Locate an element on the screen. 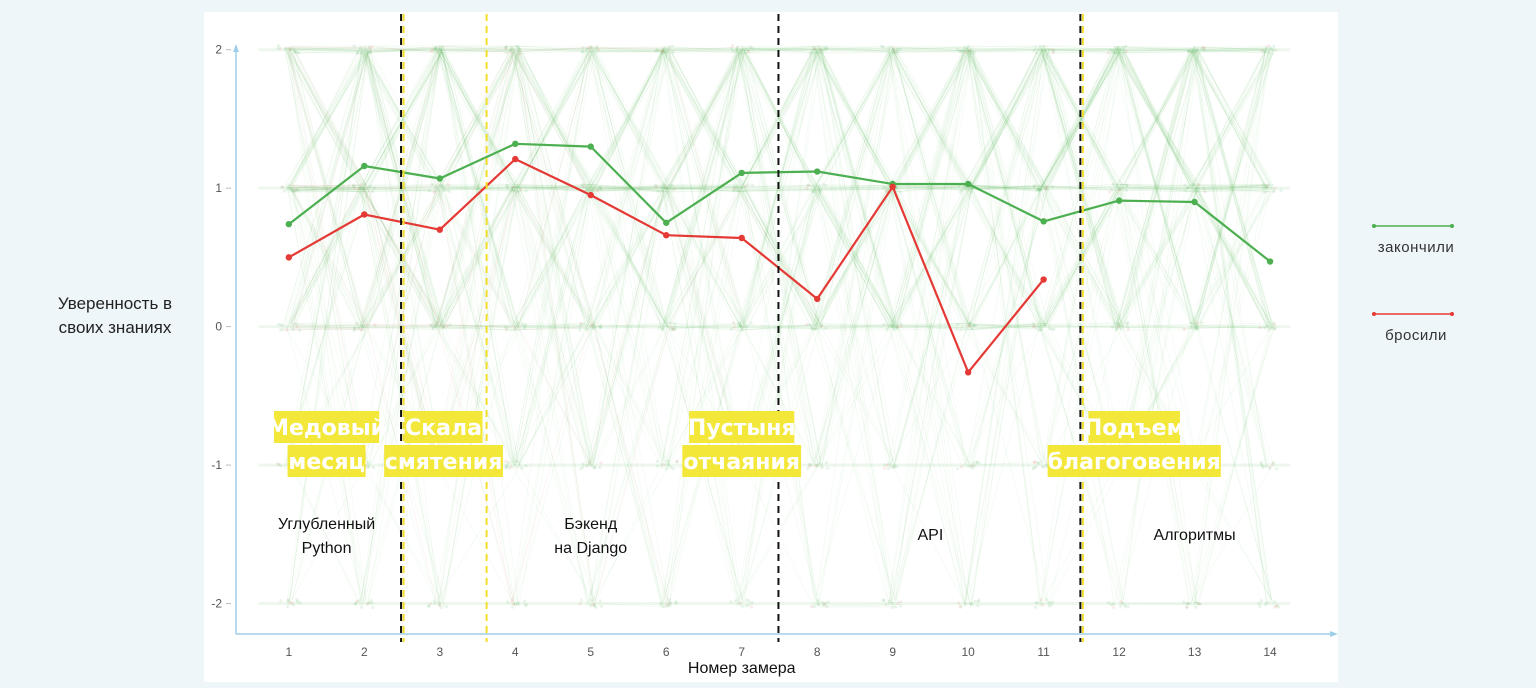  y-axis-label-line-2: своих знаниях is located at coordinates (115, 327).